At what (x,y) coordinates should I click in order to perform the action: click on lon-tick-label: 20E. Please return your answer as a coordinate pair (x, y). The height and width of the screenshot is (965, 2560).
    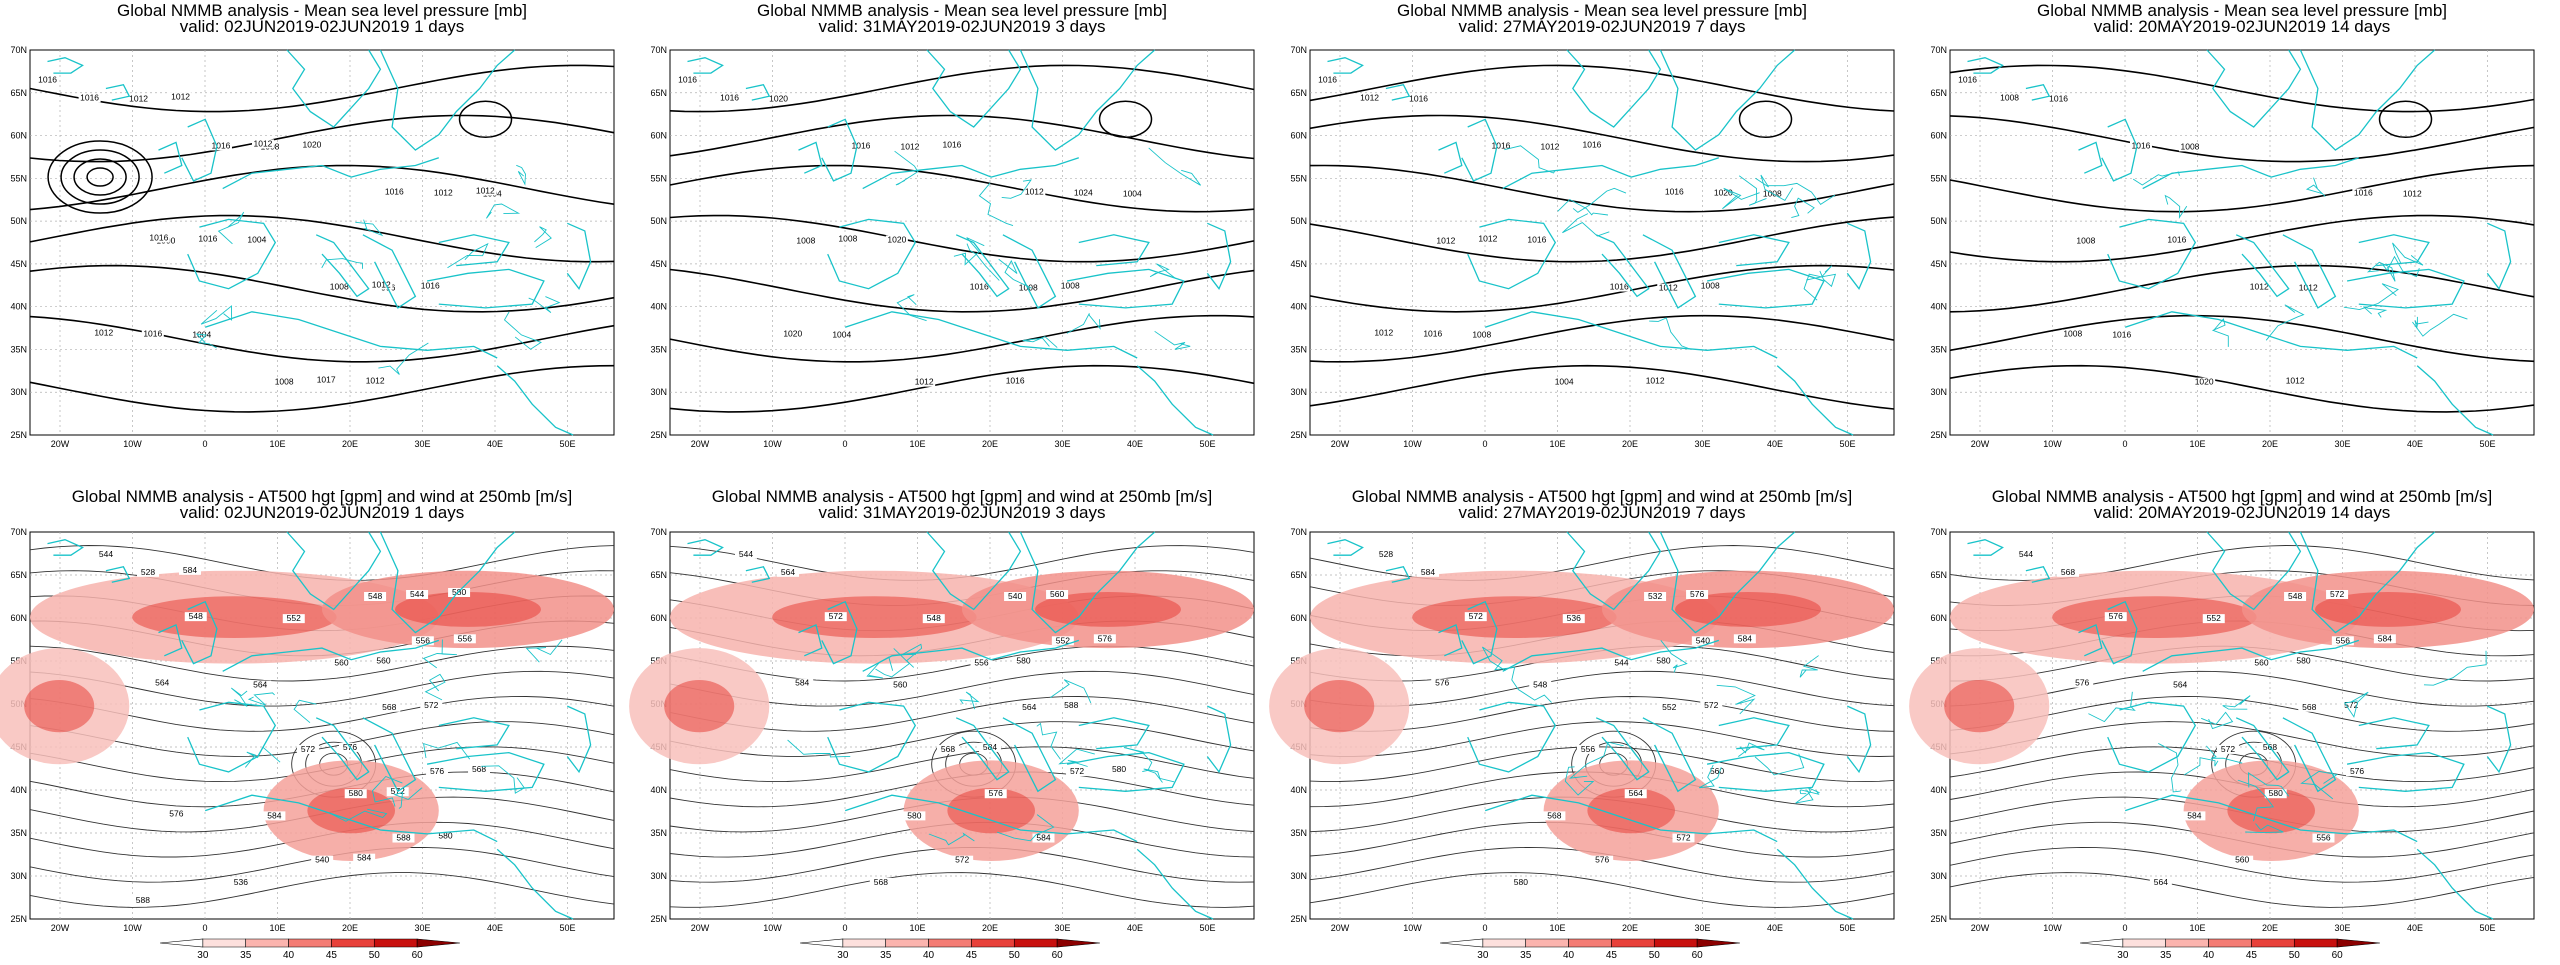
    Looking at the image, I should click on (2270, 444).